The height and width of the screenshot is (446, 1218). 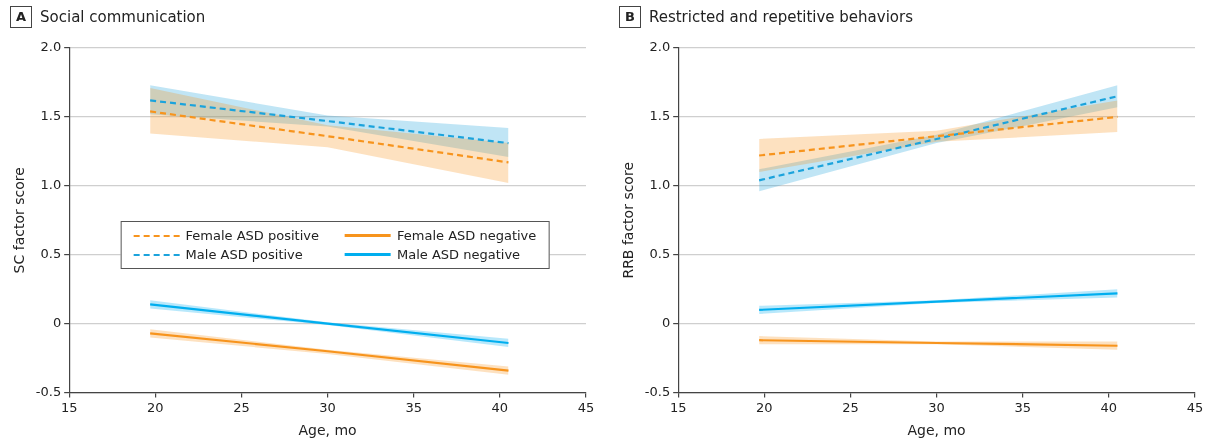 I want to click on legend-label: Female ASD negative, so click(x=467, y=236).